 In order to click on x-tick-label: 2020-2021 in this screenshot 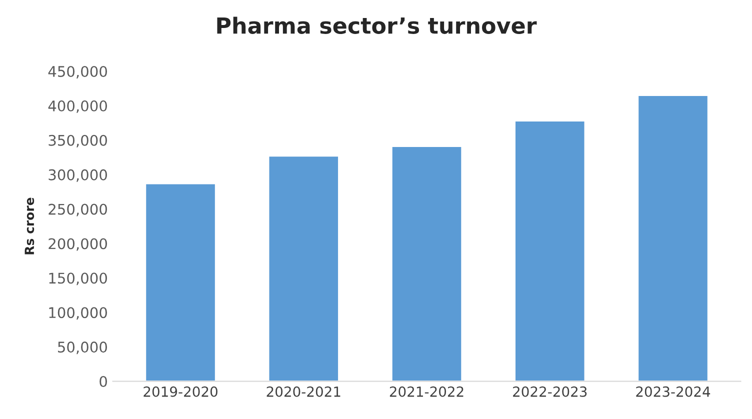, I will do `click(303, 391)`.